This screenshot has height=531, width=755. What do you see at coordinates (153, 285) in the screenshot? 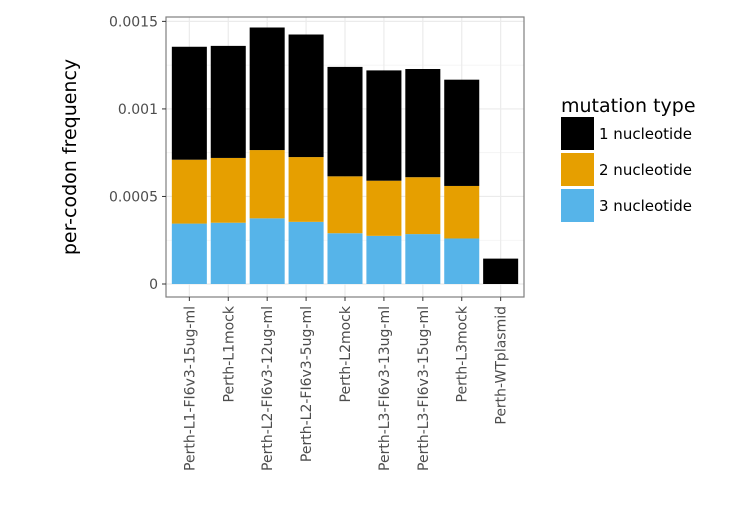
I see `y-tick-label: 0` at bounding box center [153, 285].